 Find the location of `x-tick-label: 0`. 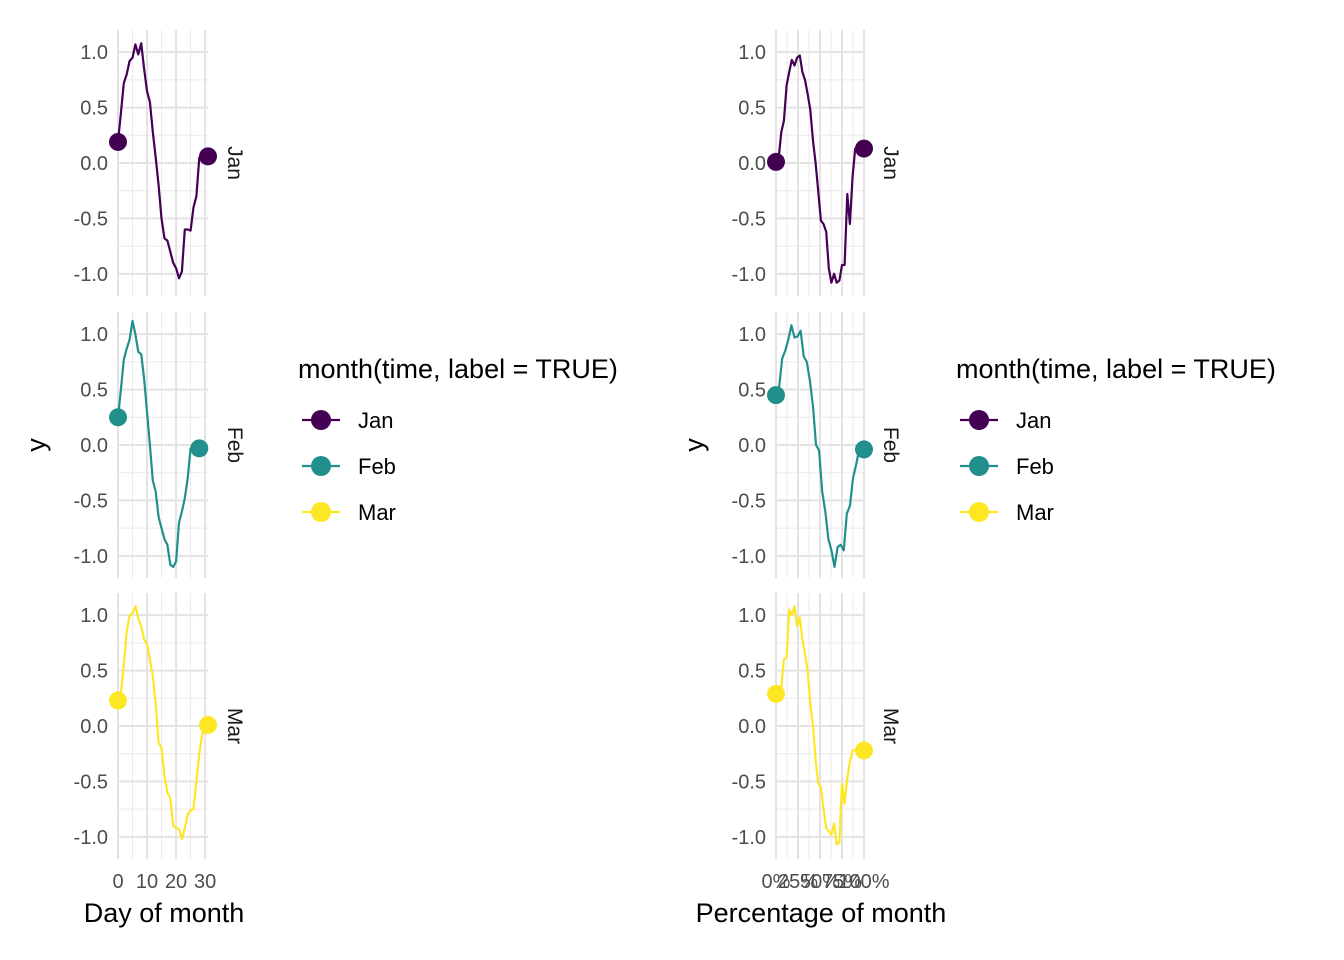

x-tick-label: 0 is located at coordinates (117, 882).